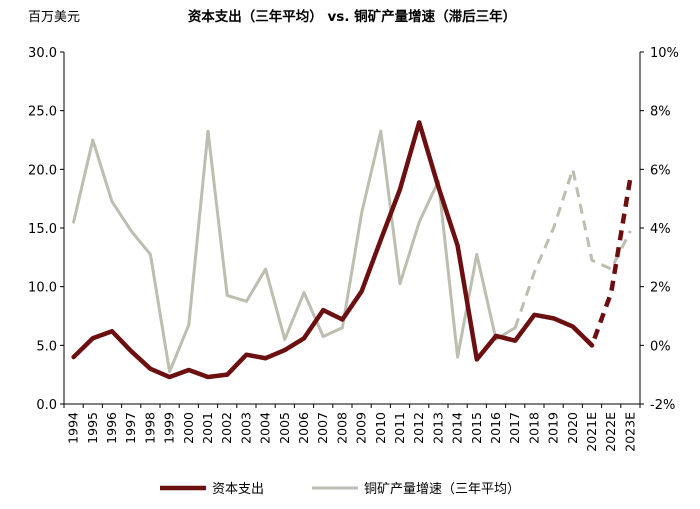  I want to click on left-tick-label: 10.0, so click(42, 288).